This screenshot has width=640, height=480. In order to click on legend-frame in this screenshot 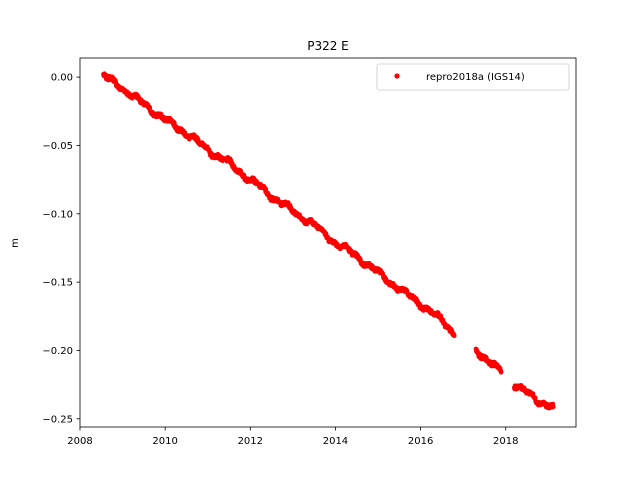, I will do `click(473, 77)`.